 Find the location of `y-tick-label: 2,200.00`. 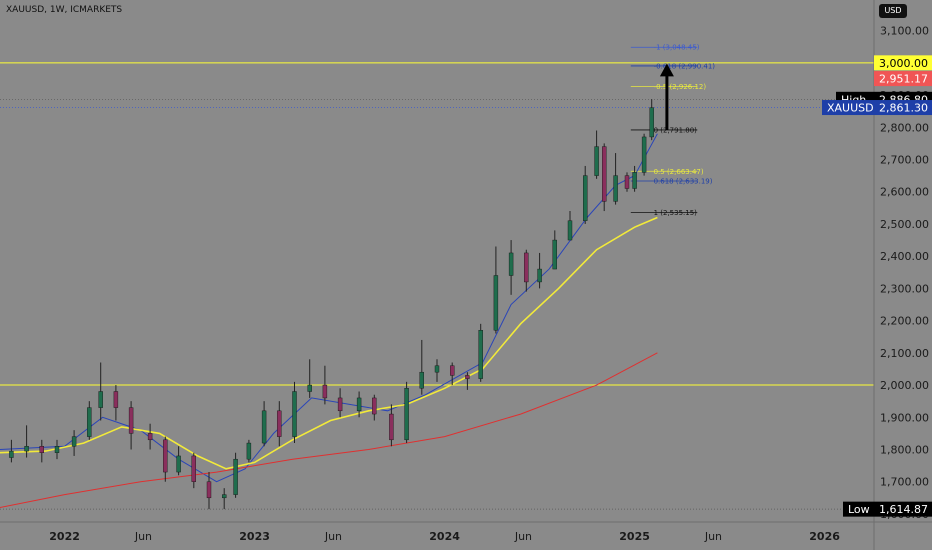

y-tick-label: 2,200.00 is located at coordinates (904, 321).